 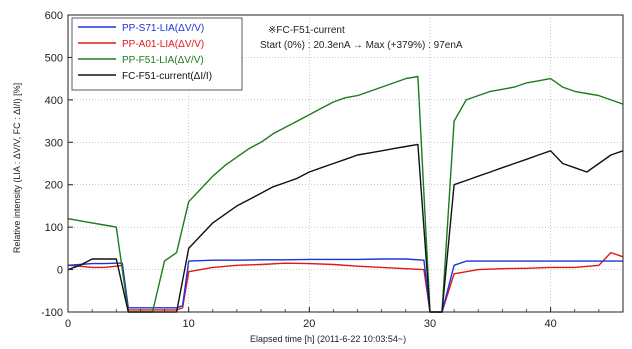 What do you see at coordinates (68, 324) in the screenshot?
I see `x-tick-label: 0` at bounding box center [68, 324].